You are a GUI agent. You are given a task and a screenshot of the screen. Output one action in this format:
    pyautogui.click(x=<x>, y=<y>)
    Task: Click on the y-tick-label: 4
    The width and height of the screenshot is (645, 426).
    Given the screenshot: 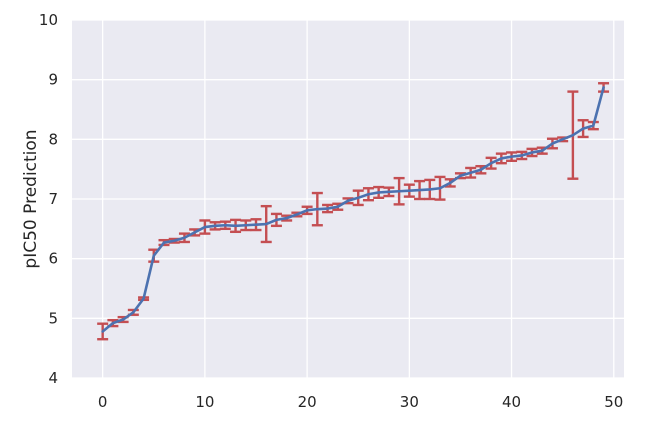 What is the action you would take?
    pyautogui.click(x=53, y=378)
    